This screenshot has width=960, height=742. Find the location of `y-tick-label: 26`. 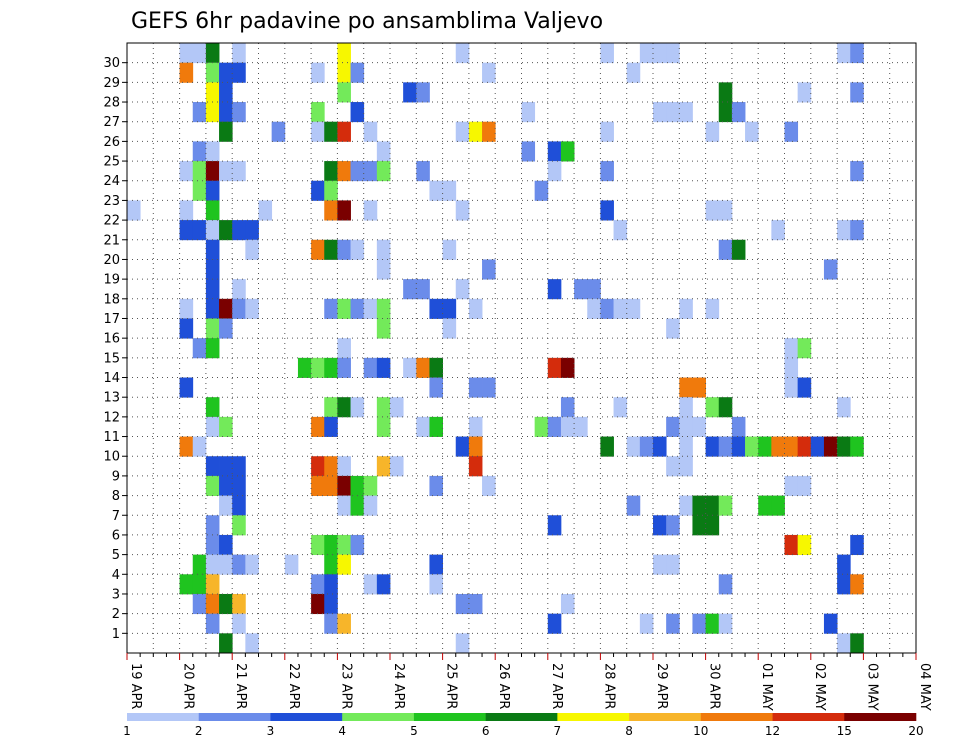

y-tick-label: 26 is located at coordinates (111, 142).